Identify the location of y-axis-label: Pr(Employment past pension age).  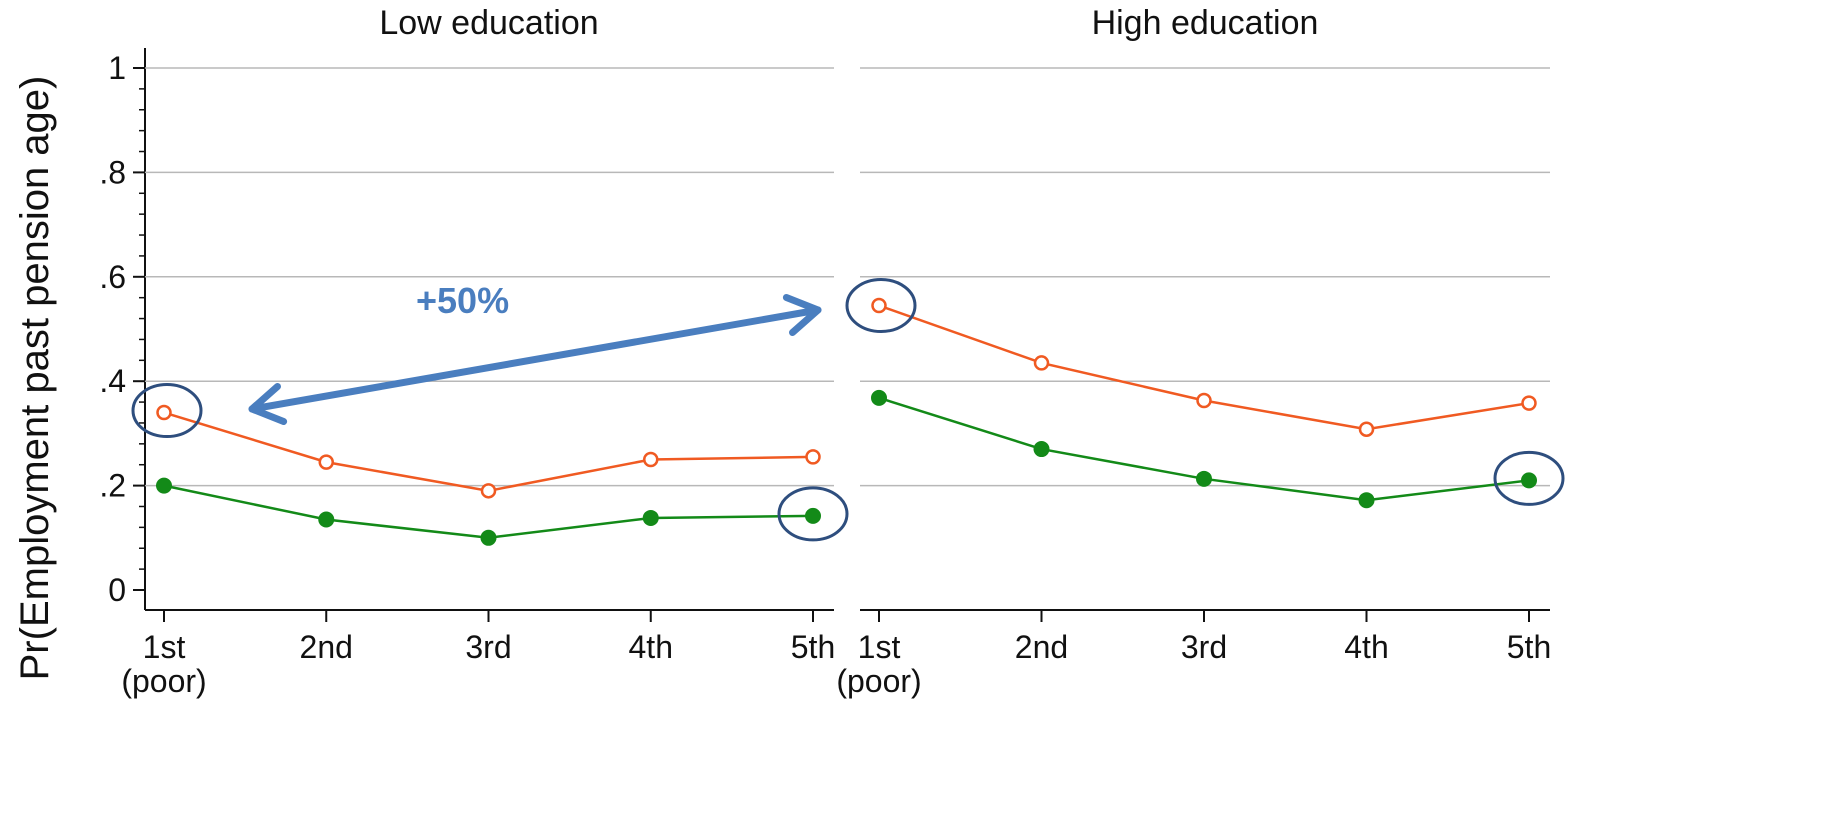
(35, 378).